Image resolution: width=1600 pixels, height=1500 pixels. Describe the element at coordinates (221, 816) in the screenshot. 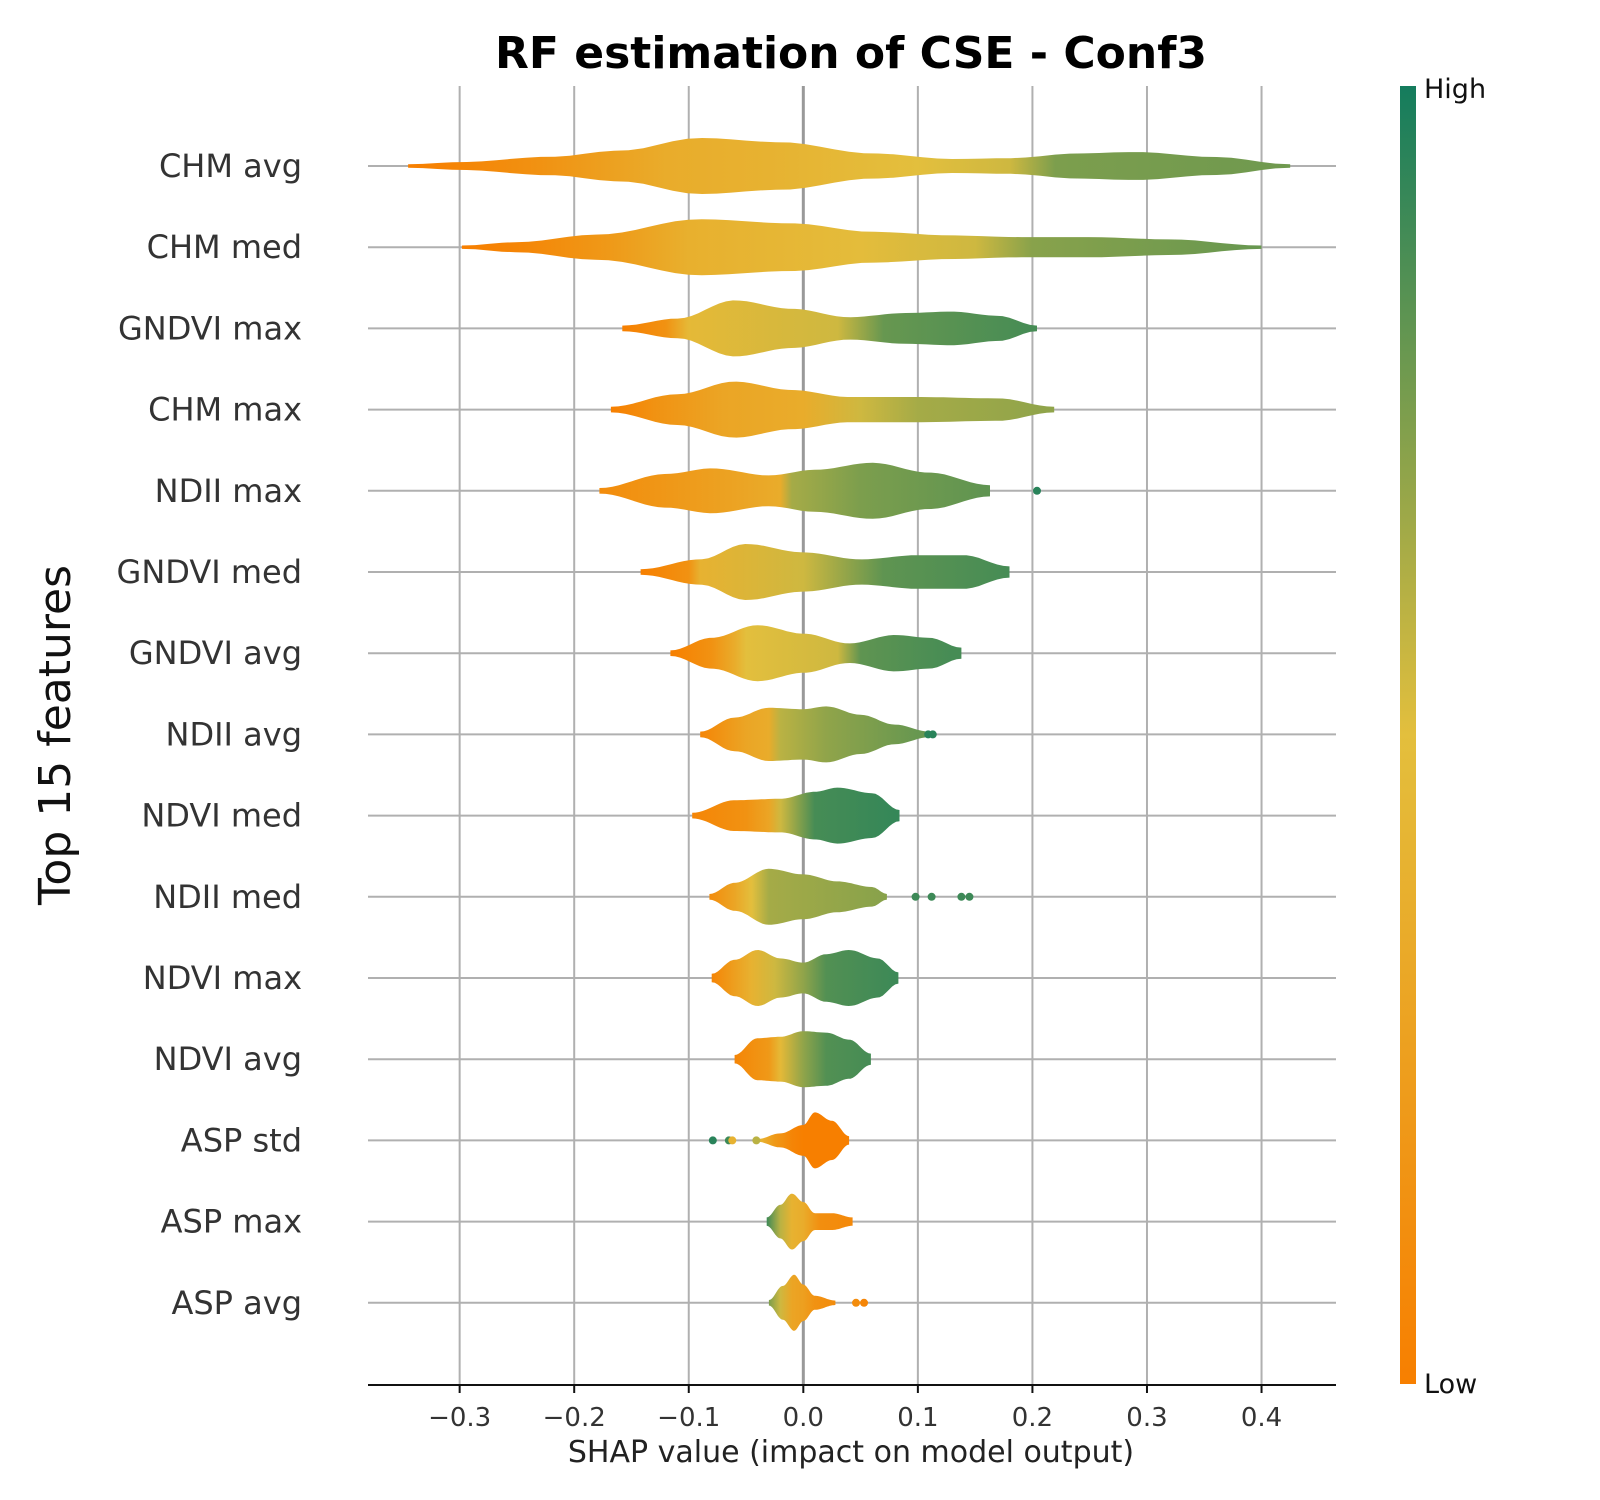

I see `feature-label: NDVI med` at that location.